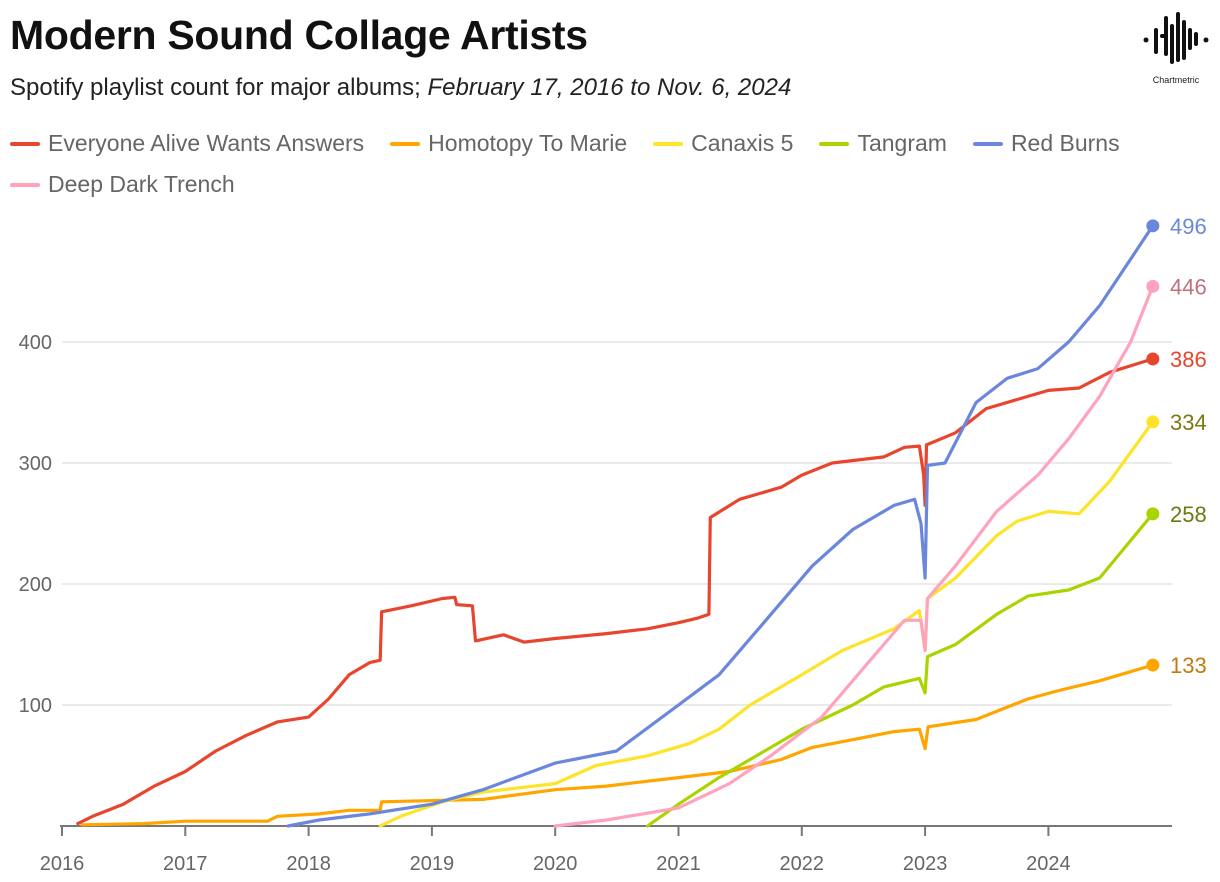 This screenshot has height=882, width=1220. I want to click on legend-label: Canaxis 5, so click(742, 143).